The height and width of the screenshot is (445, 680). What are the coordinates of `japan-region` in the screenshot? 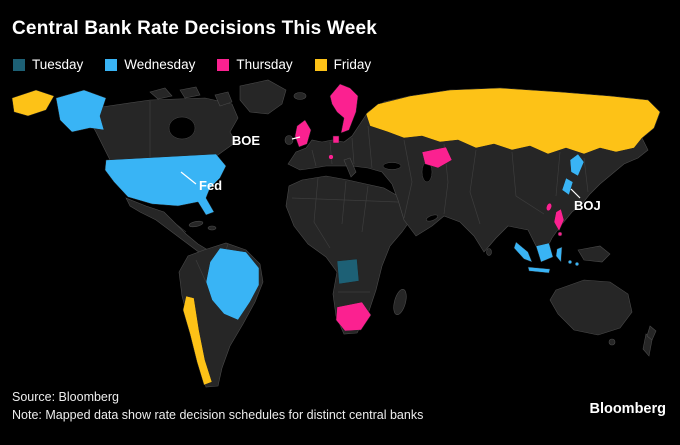 It's located at (577, 165).